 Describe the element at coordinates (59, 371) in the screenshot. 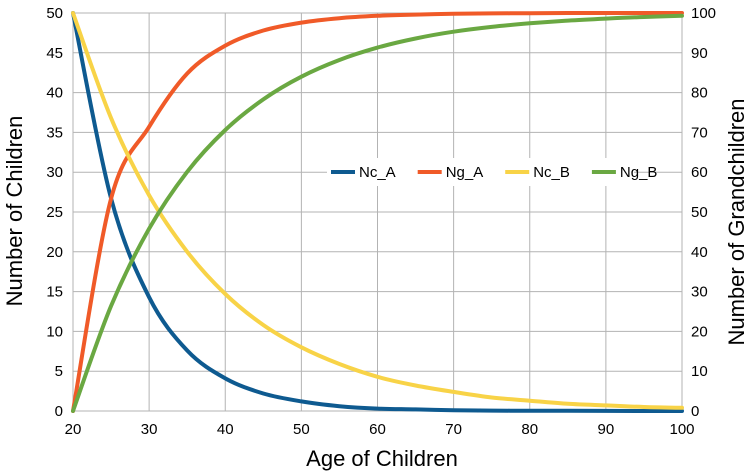

I see `y-tick-label: 5` at that location.